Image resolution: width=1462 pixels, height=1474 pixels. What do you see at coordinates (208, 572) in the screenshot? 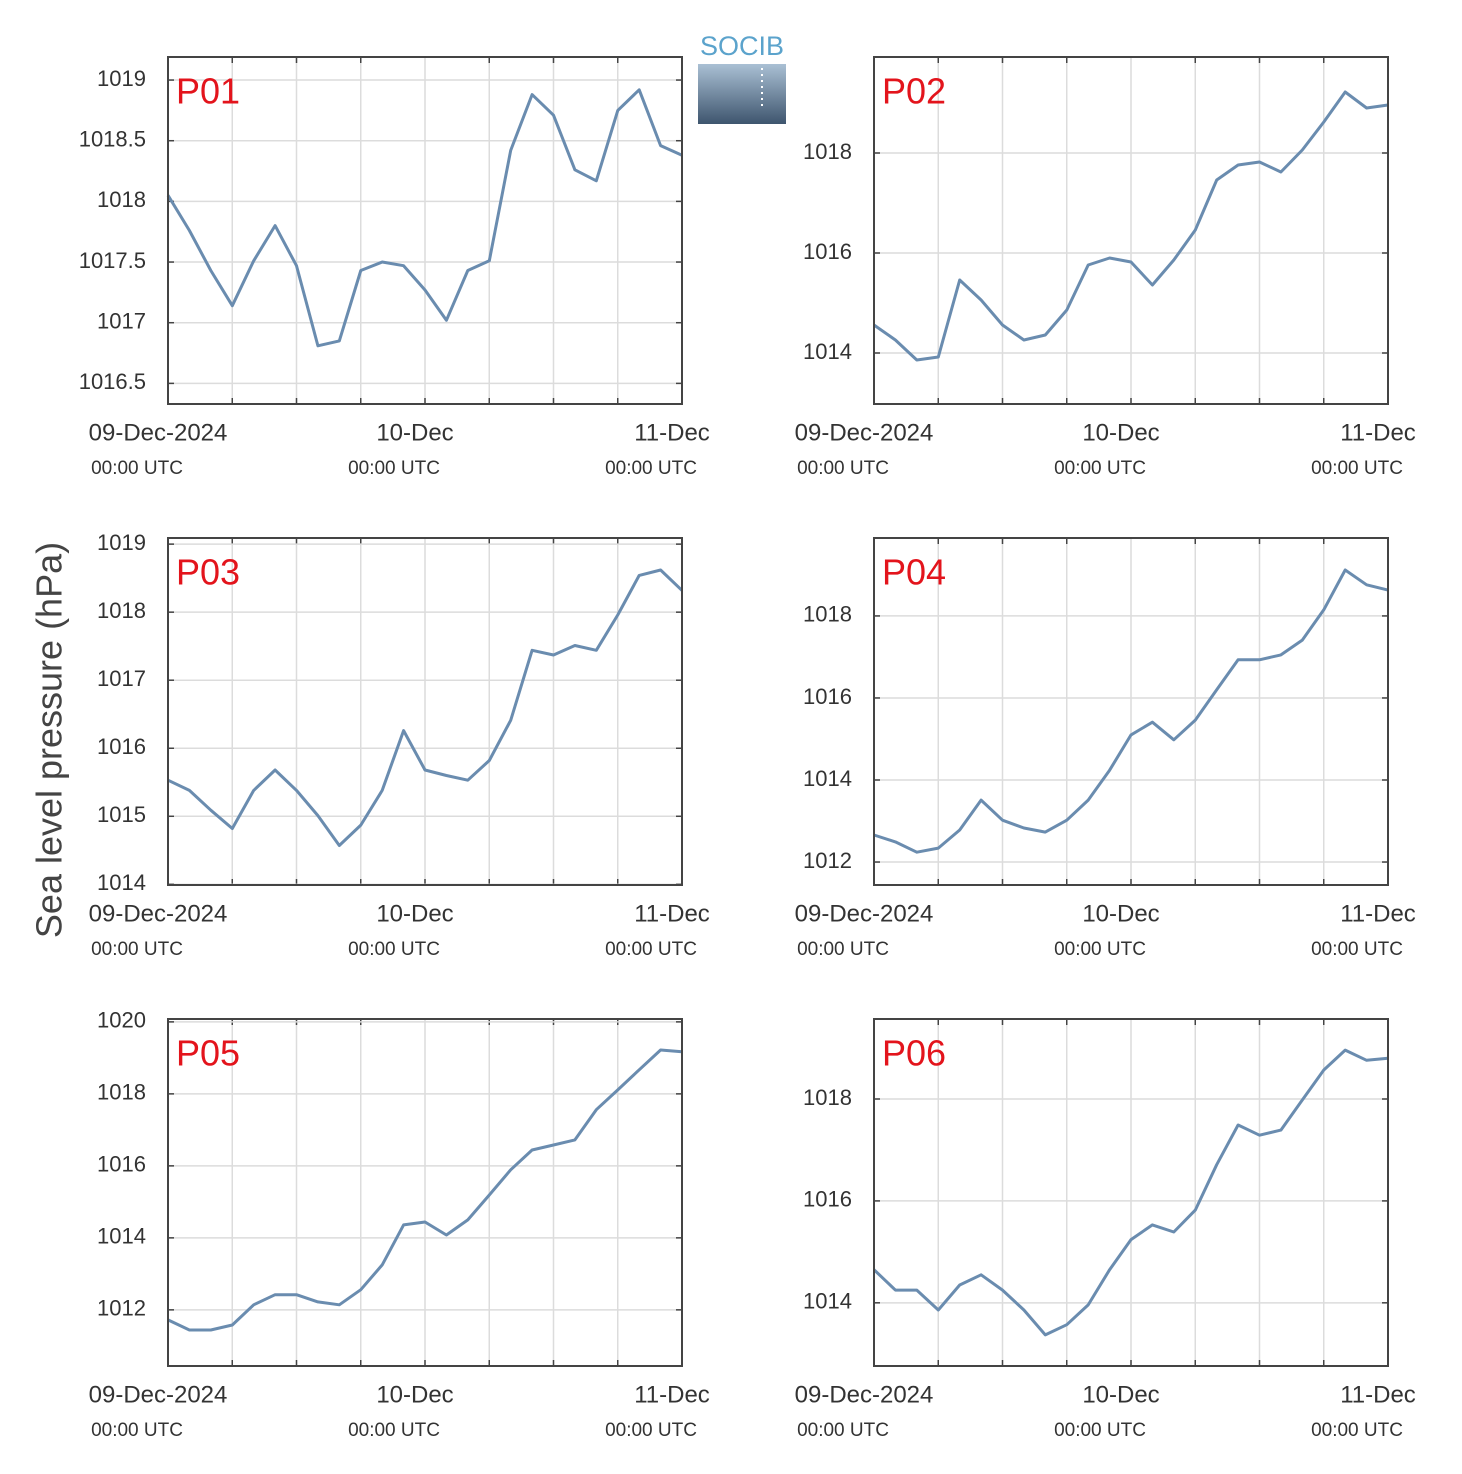
I see `panel-title: P03` at bounding box center [208, 572].